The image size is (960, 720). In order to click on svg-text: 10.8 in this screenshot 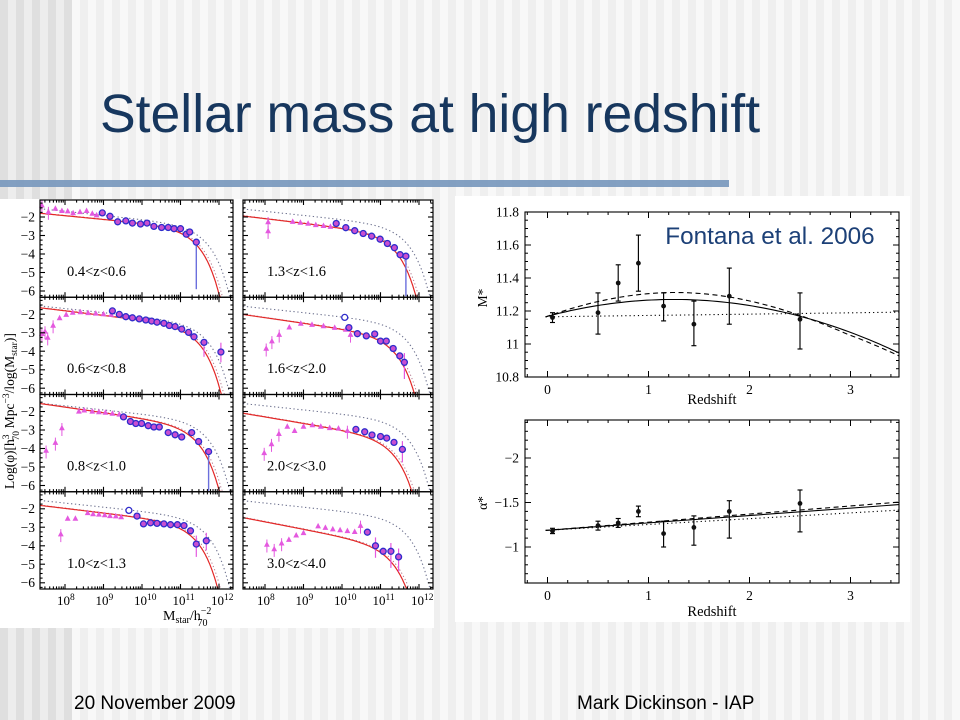, I will do `click(507, 377)`.